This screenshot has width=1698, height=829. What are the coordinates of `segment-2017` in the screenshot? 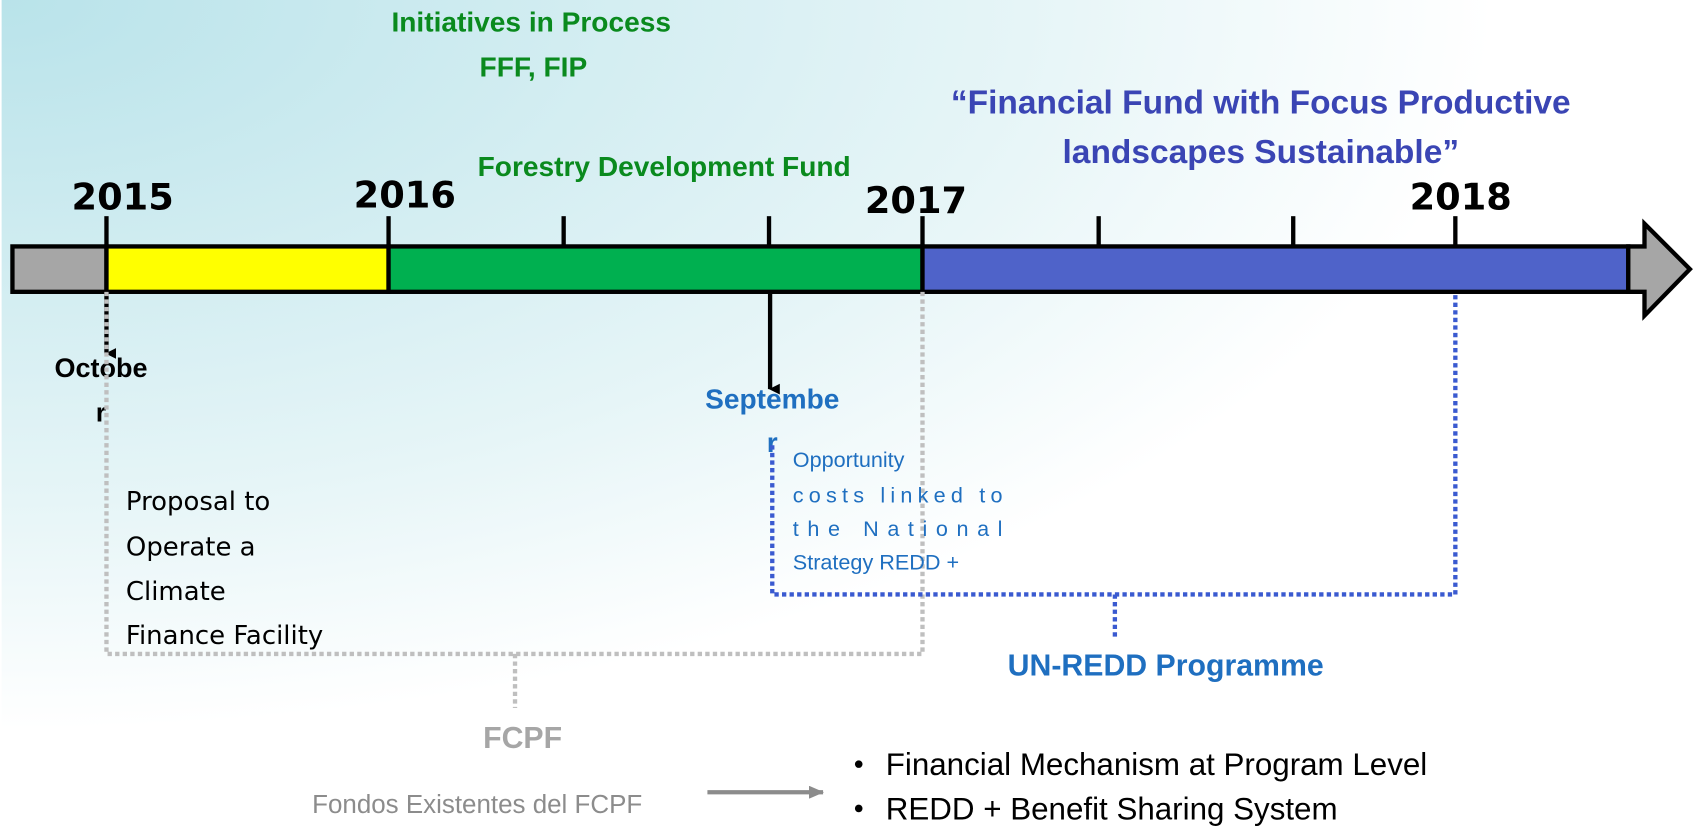 It's located at (1275, 269).